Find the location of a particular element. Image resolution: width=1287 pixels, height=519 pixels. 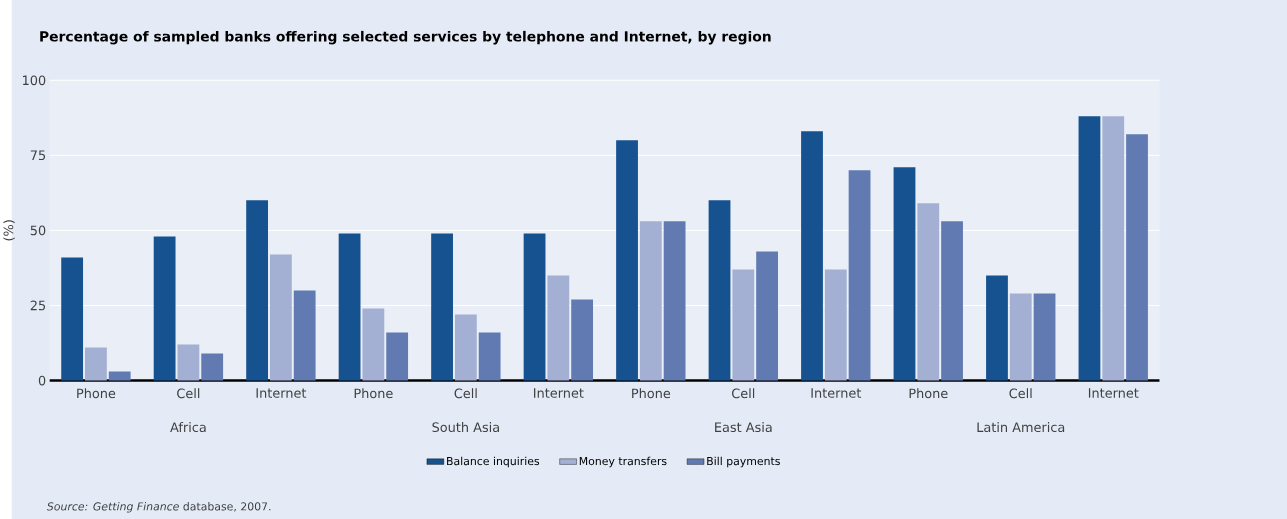

y-tick-label: 100 is located at coordinates (34, 80).